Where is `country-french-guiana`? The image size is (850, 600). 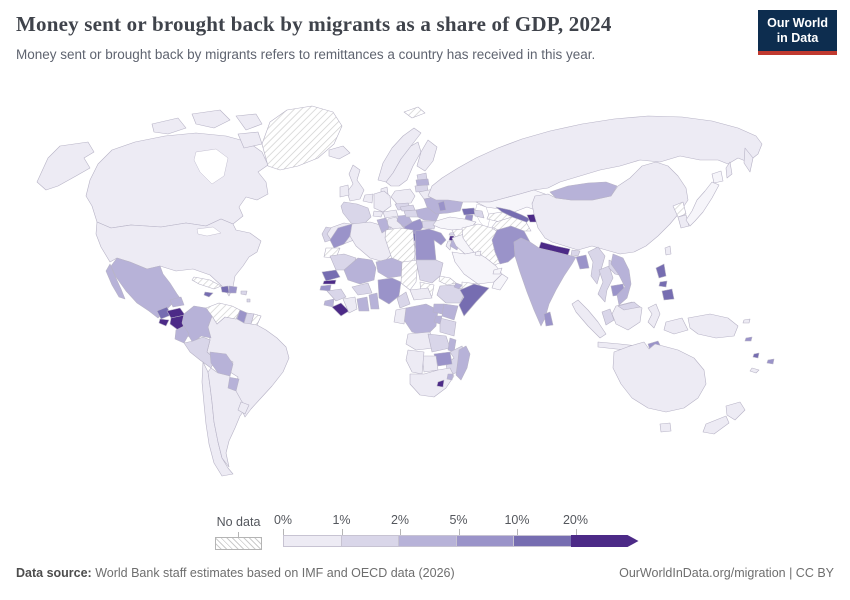
country-french-guiana is located at coordinates (256, 319).